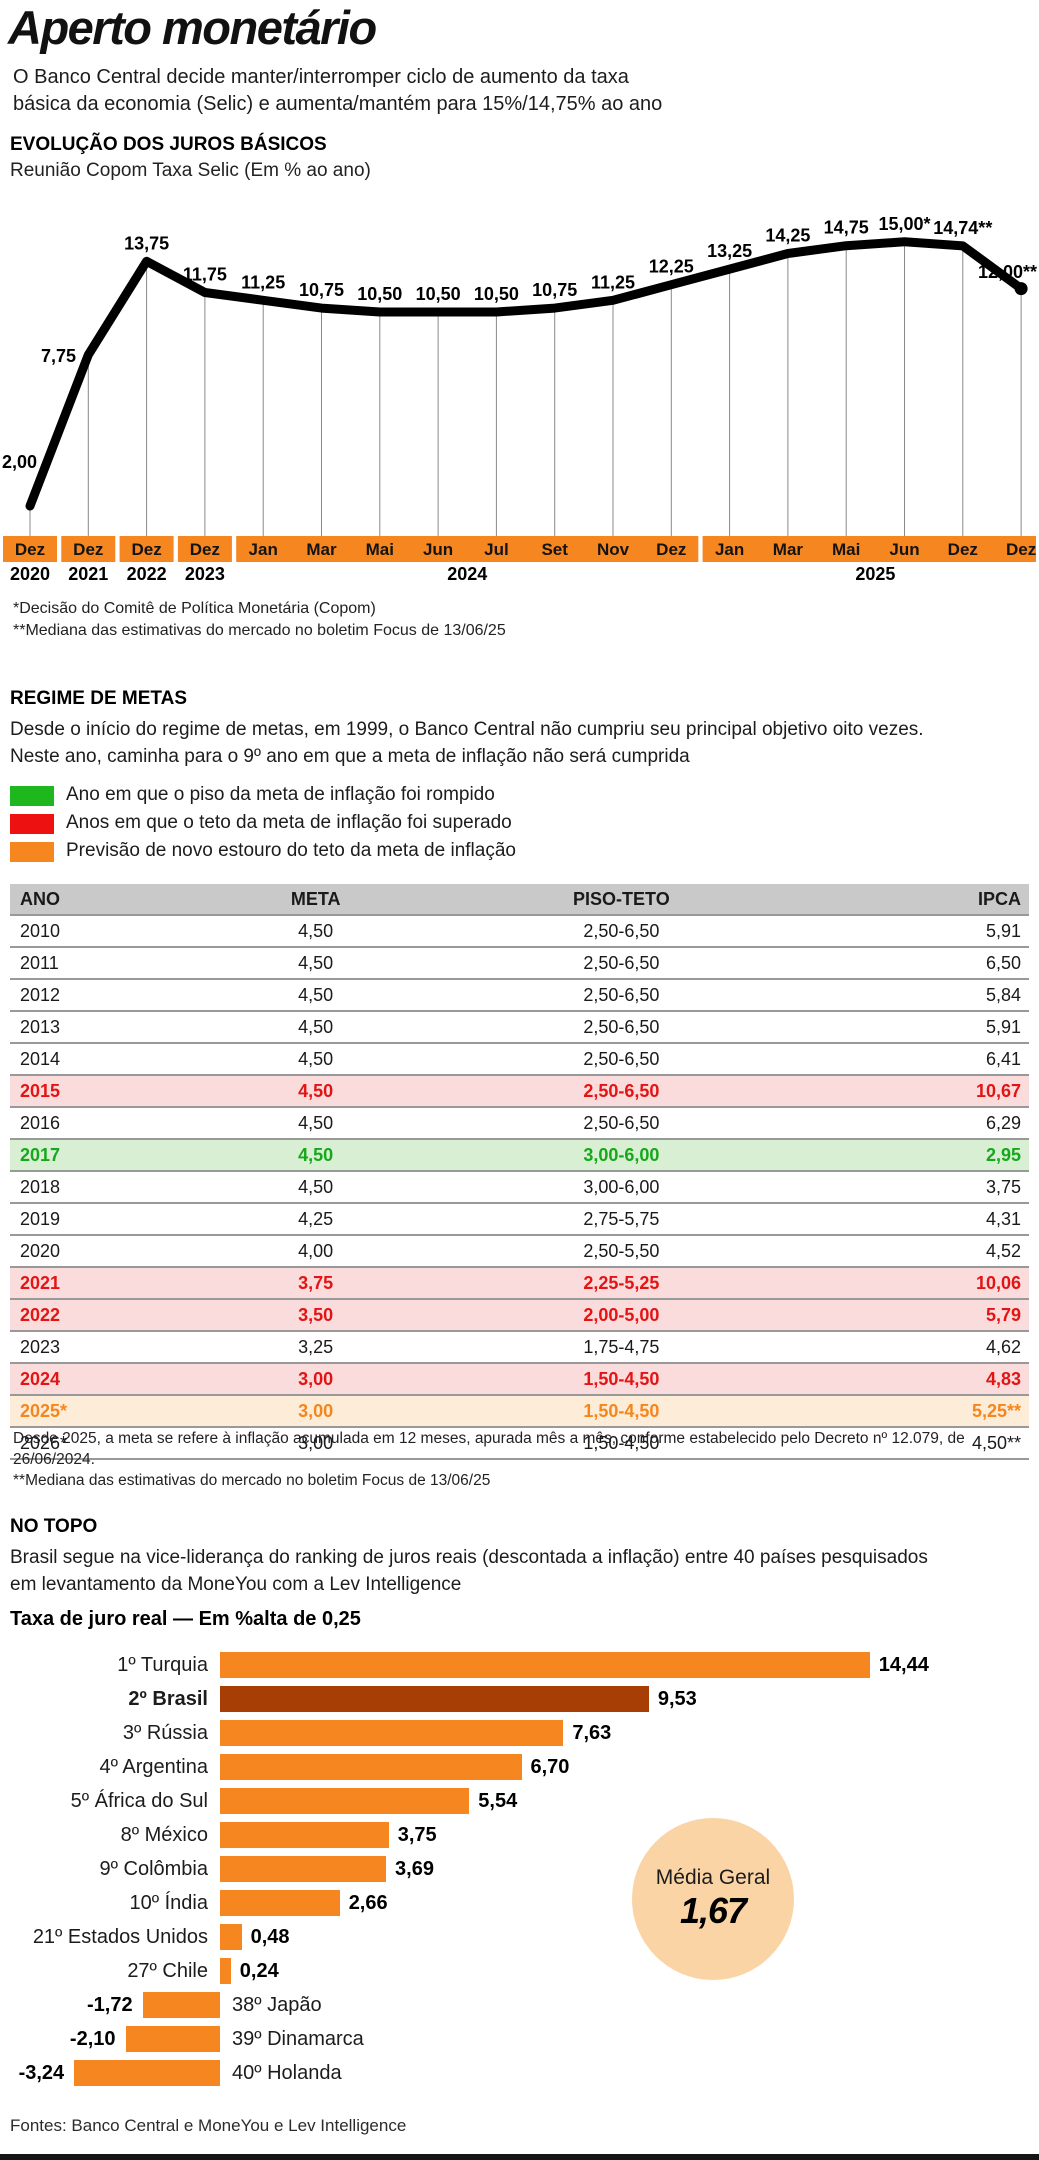 This screenshot has width=1039, height=2160. What do you see at coordinates (120, 1937) in the screenshot?
I see `bar-country-label: 21º Estados Unidos` at bounding box center [120, 1937].